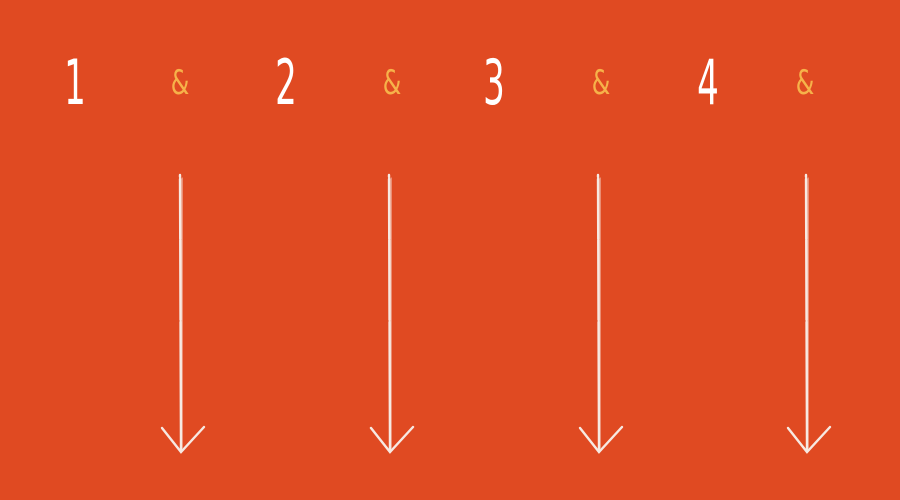 The width and height of the screenshot is (900, 500). Describe the element at coordinates (601, 83) in the screenshot. I see `and-3-label: &` at that location.